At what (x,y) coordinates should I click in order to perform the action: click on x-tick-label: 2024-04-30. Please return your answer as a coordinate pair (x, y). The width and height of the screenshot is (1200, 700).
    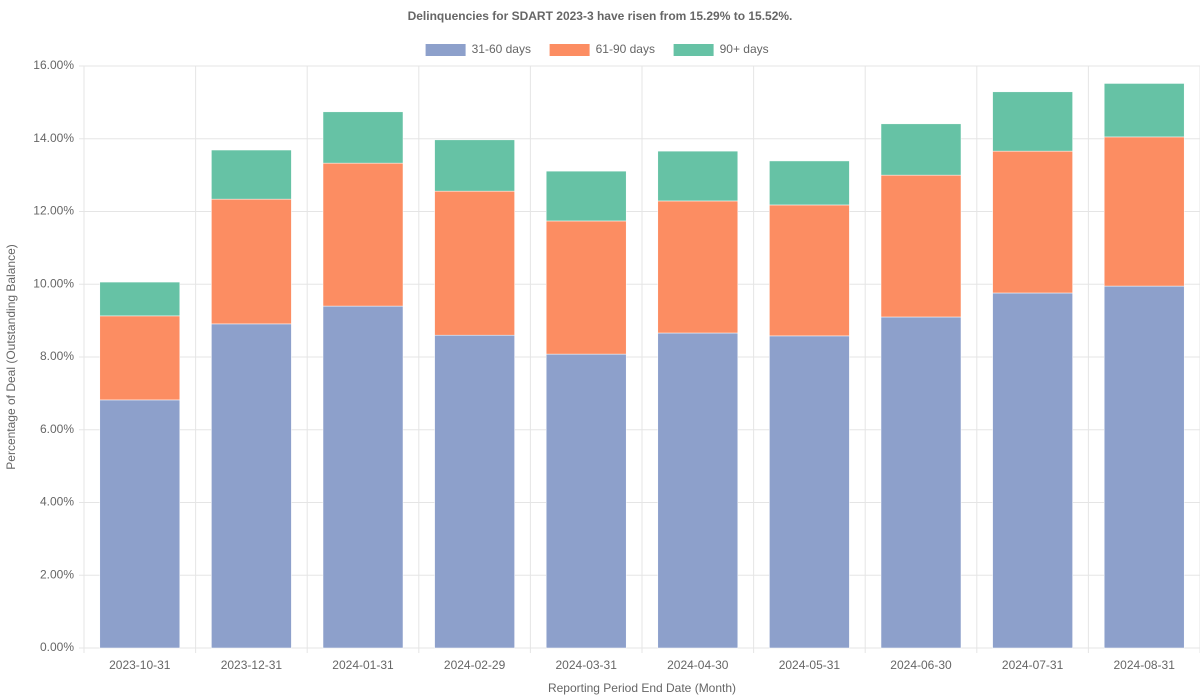
    Looking at the image, I should click on (698, 665).